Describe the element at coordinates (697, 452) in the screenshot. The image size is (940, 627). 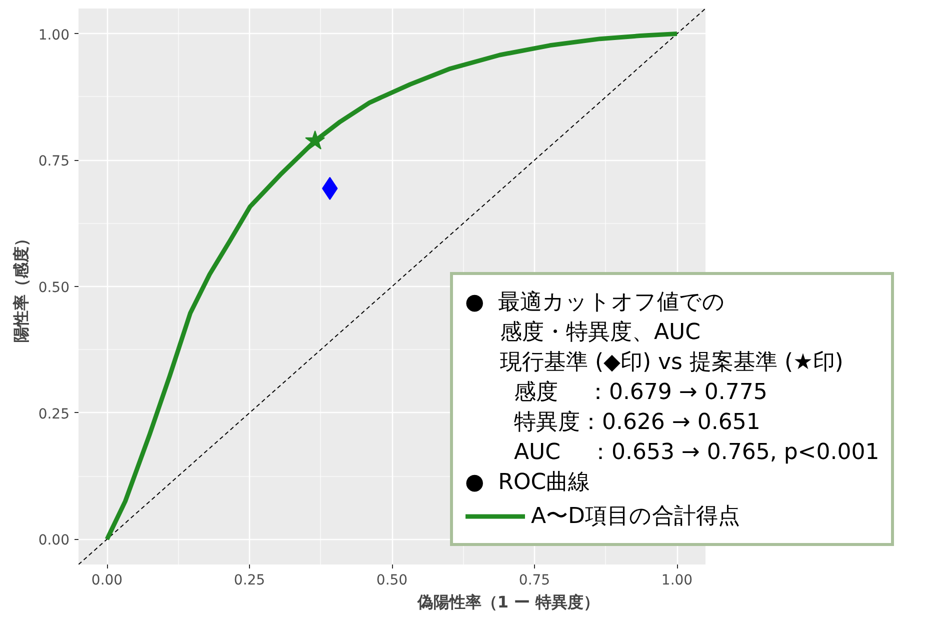
I see `annotation: AUC ：0.653 → 0.765, p<0.001` at that location.